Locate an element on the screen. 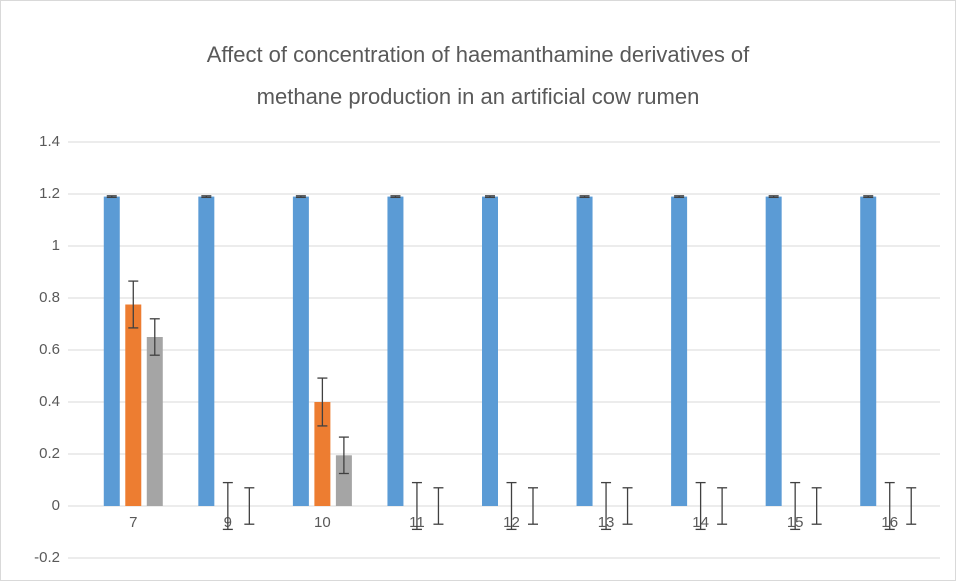 The image size is (956, 581). x-tick-label: 10 is located at coordinates (322, 522).